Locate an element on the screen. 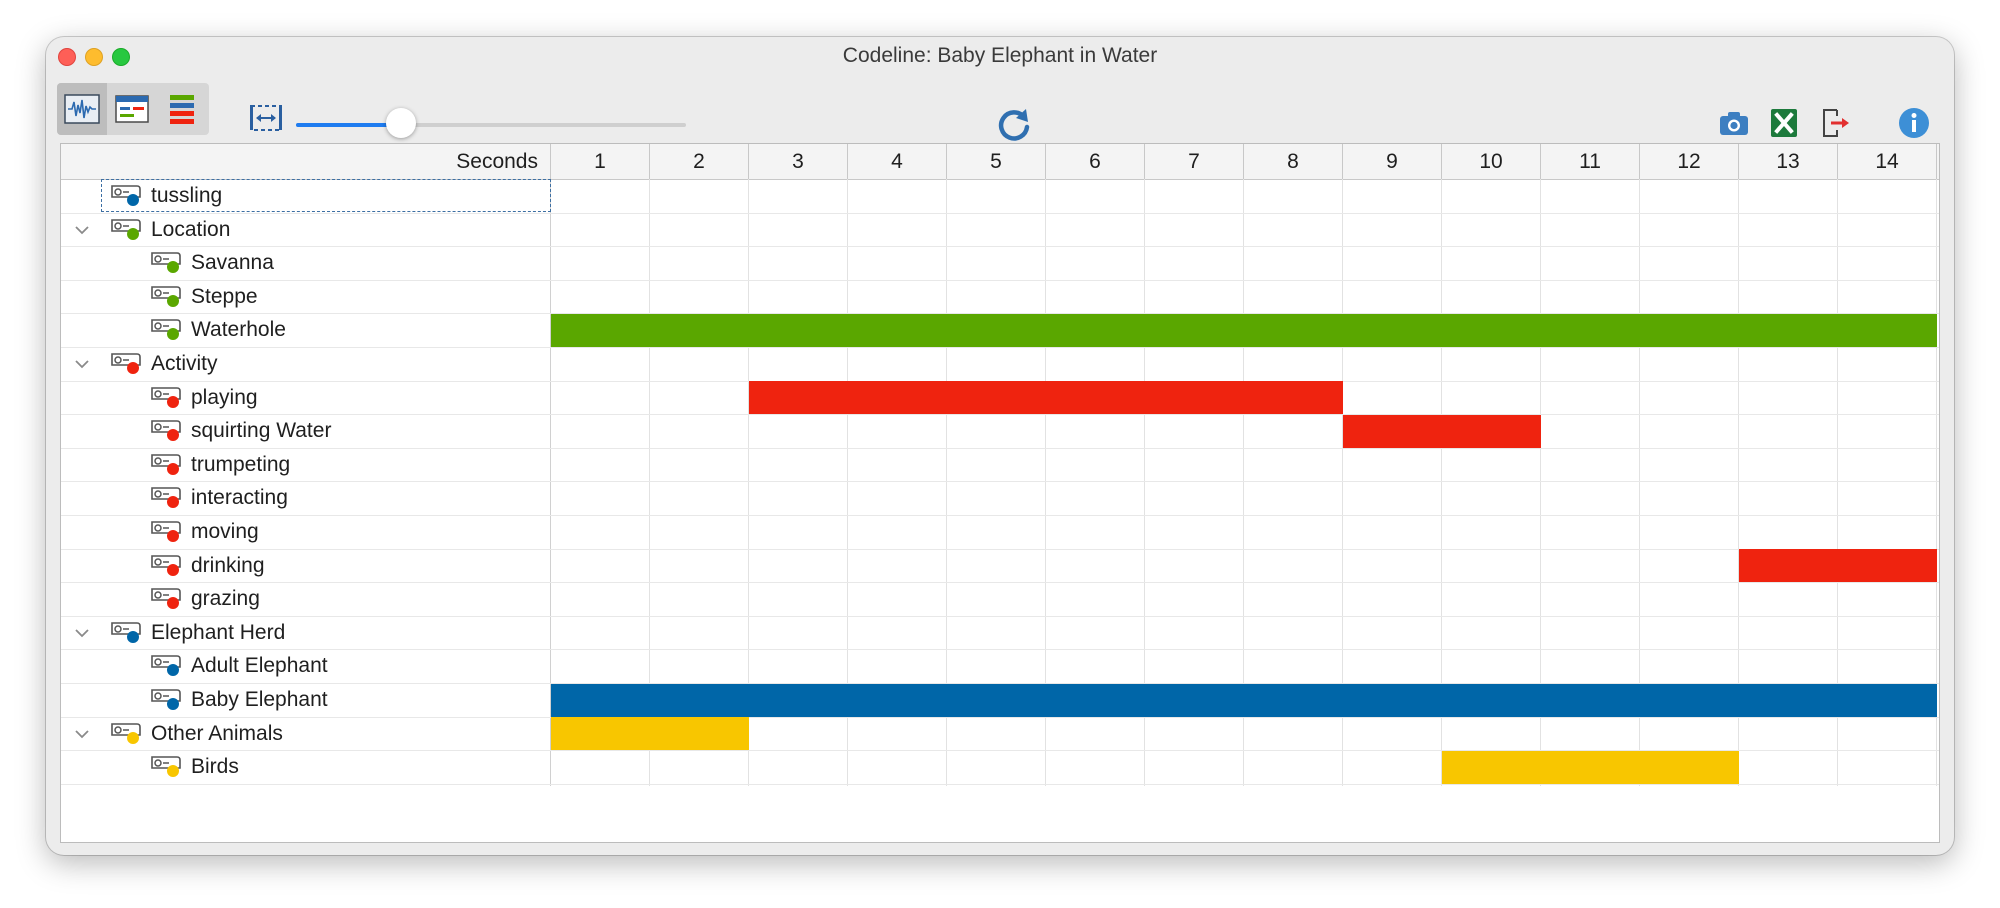 The width and height of the screenshot is (2000, 908). seconds-unit-label: Seconds is located at coordinates (306, 161).